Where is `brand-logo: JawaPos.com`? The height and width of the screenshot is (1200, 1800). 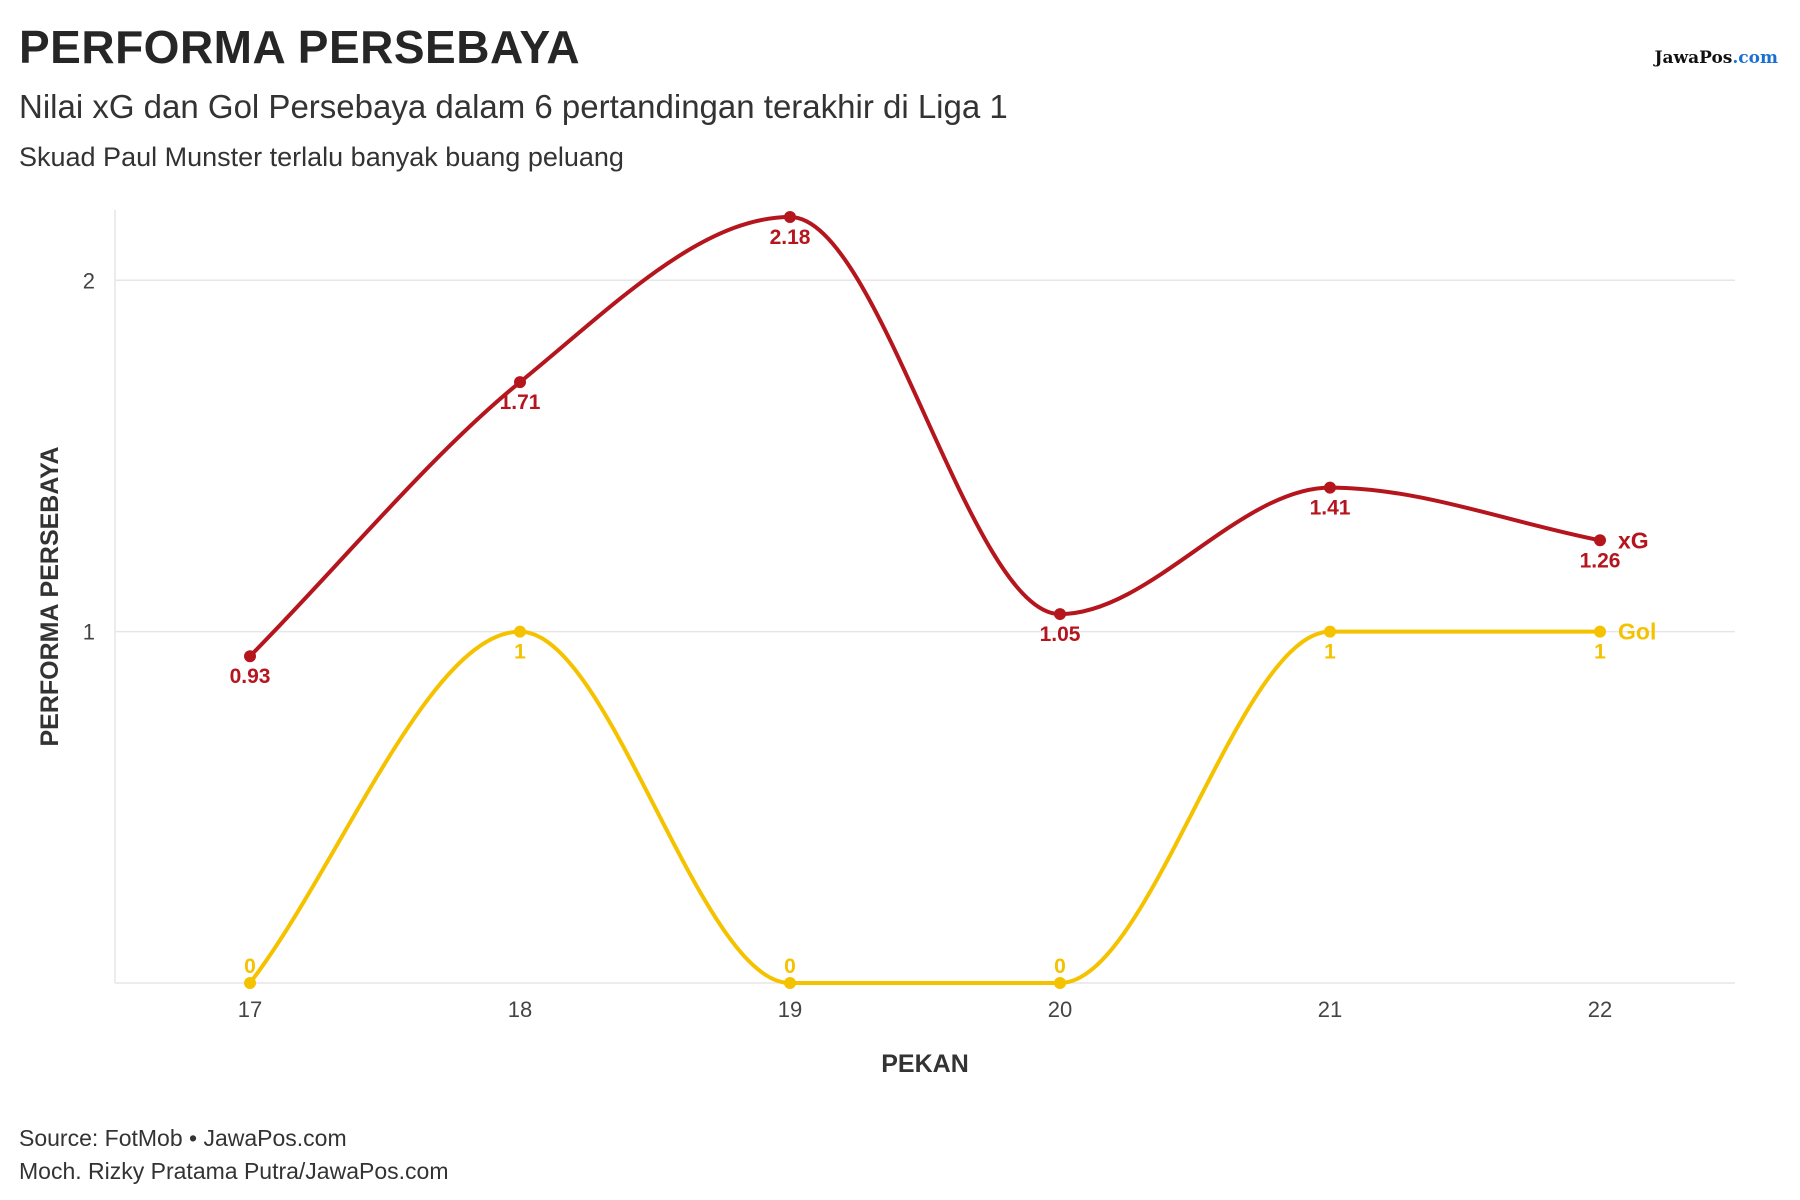
brand-logo: JawaPos.com is located at coordinates (1716, 58).